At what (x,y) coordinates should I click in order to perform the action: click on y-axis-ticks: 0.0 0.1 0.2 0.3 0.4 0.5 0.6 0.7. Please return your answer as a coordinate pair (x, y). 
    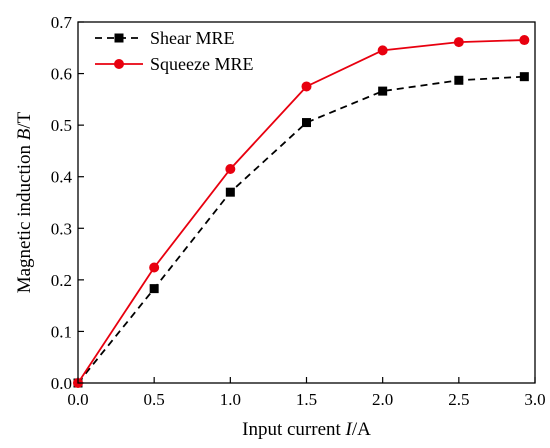
    Looking at the image, I should click on (67, 203).